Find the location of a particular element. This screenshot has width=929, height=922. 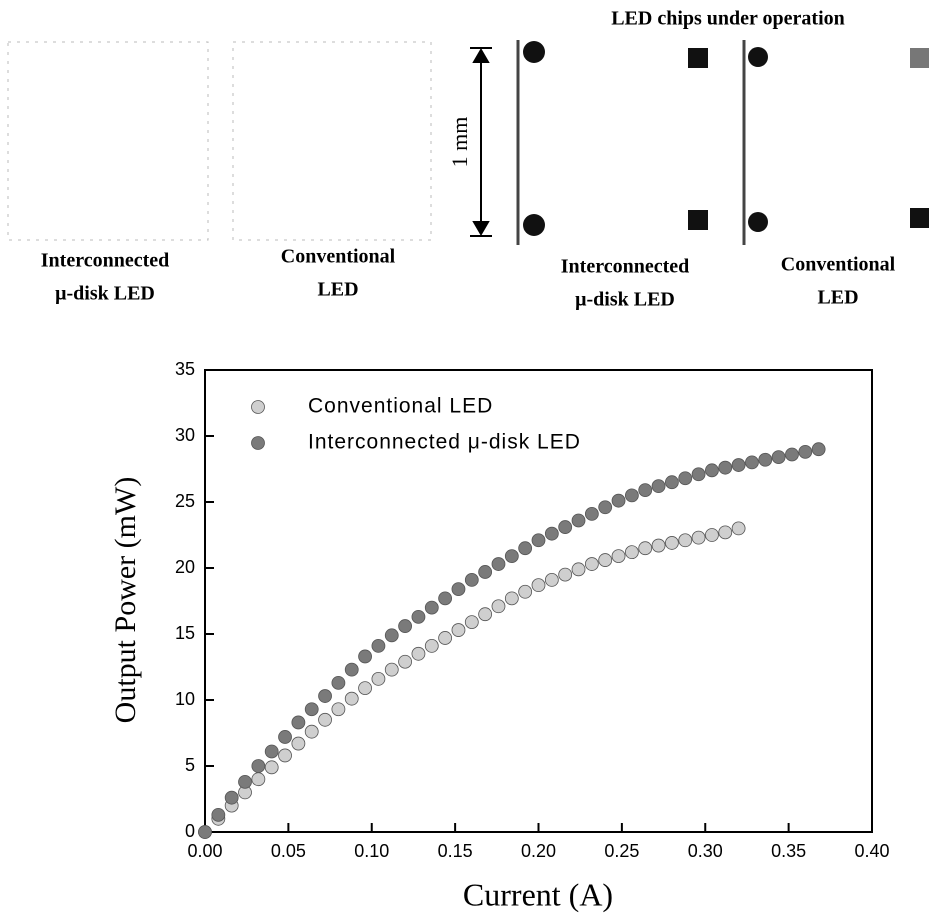

panel-frame is located at coordinates (108, 141).